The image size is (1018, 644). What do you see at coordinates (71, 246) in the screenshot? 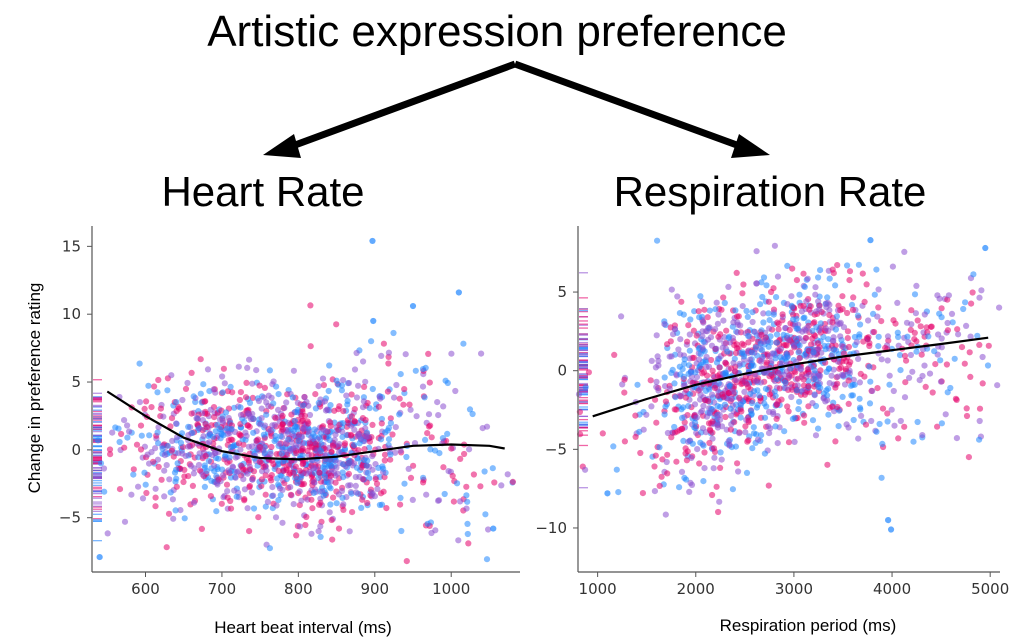
I see `y-tick-label: 15` at bounding box center [71, 246].